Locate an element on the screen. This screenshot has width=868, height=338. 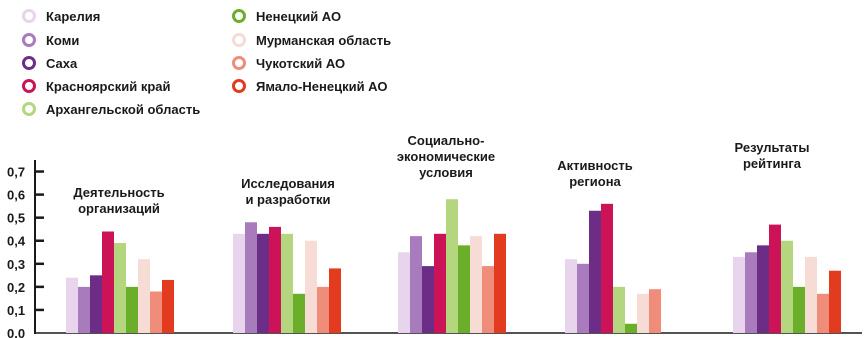
group-title-line: рейтинга is located at coordinates (772, 163).